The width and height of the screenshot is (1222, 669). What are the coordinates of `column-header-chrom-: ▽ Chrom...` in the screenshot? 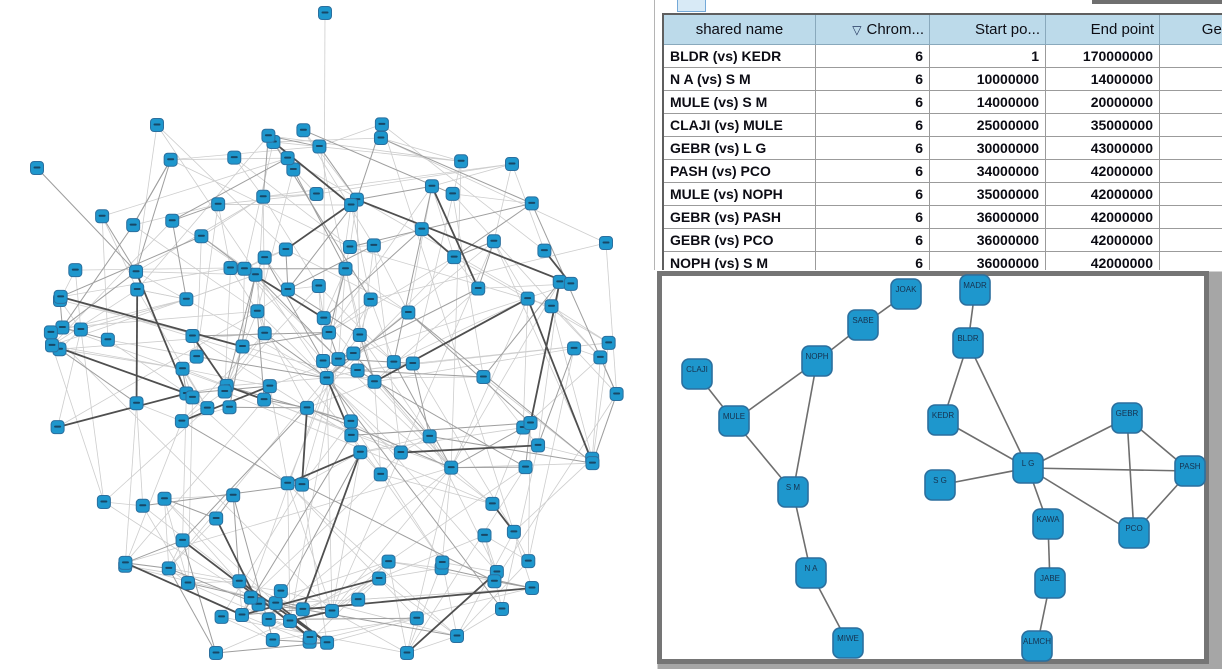 It's located at (872, 29).